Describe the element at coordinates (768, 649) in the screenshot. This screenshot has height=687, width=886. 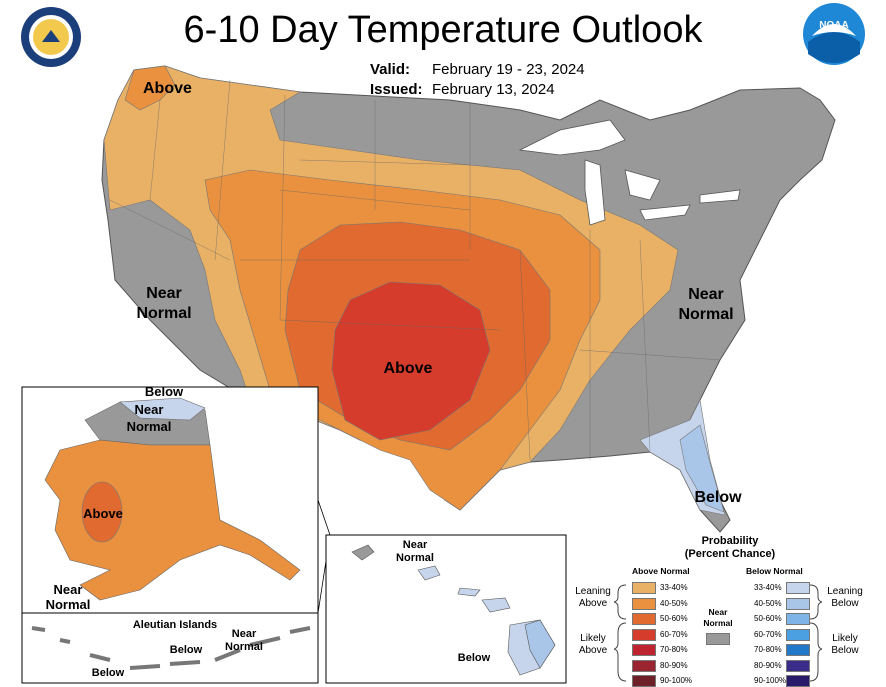
I see `legend-below-bin-label: 70-80%` at that location.